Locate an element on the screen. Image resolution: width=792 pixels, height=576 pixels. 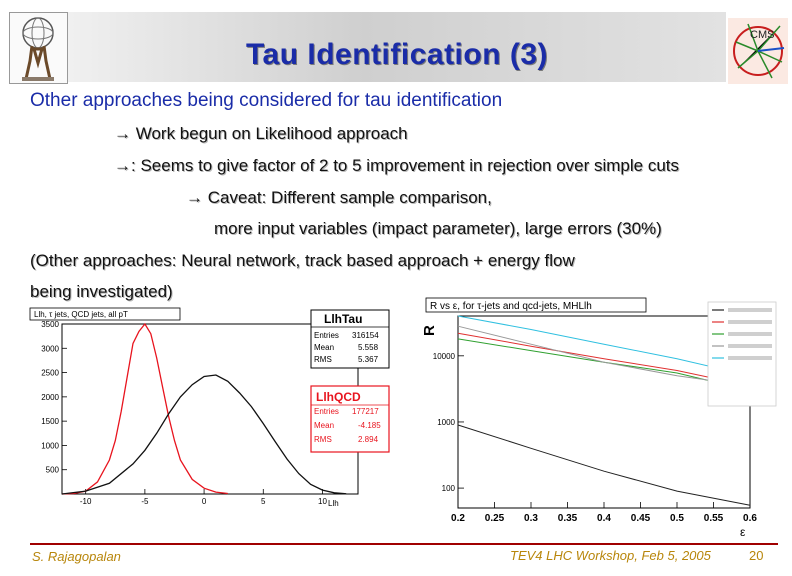
chart1-x-tick-label: -10 is located at coordinates (86, 501).